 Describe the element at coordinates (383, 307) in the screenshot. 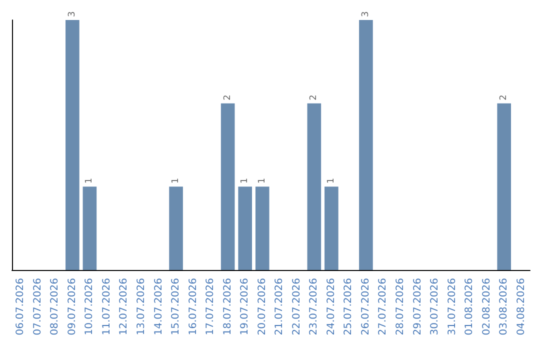

I see `x-tick-label: 27.07.2026` at that location.